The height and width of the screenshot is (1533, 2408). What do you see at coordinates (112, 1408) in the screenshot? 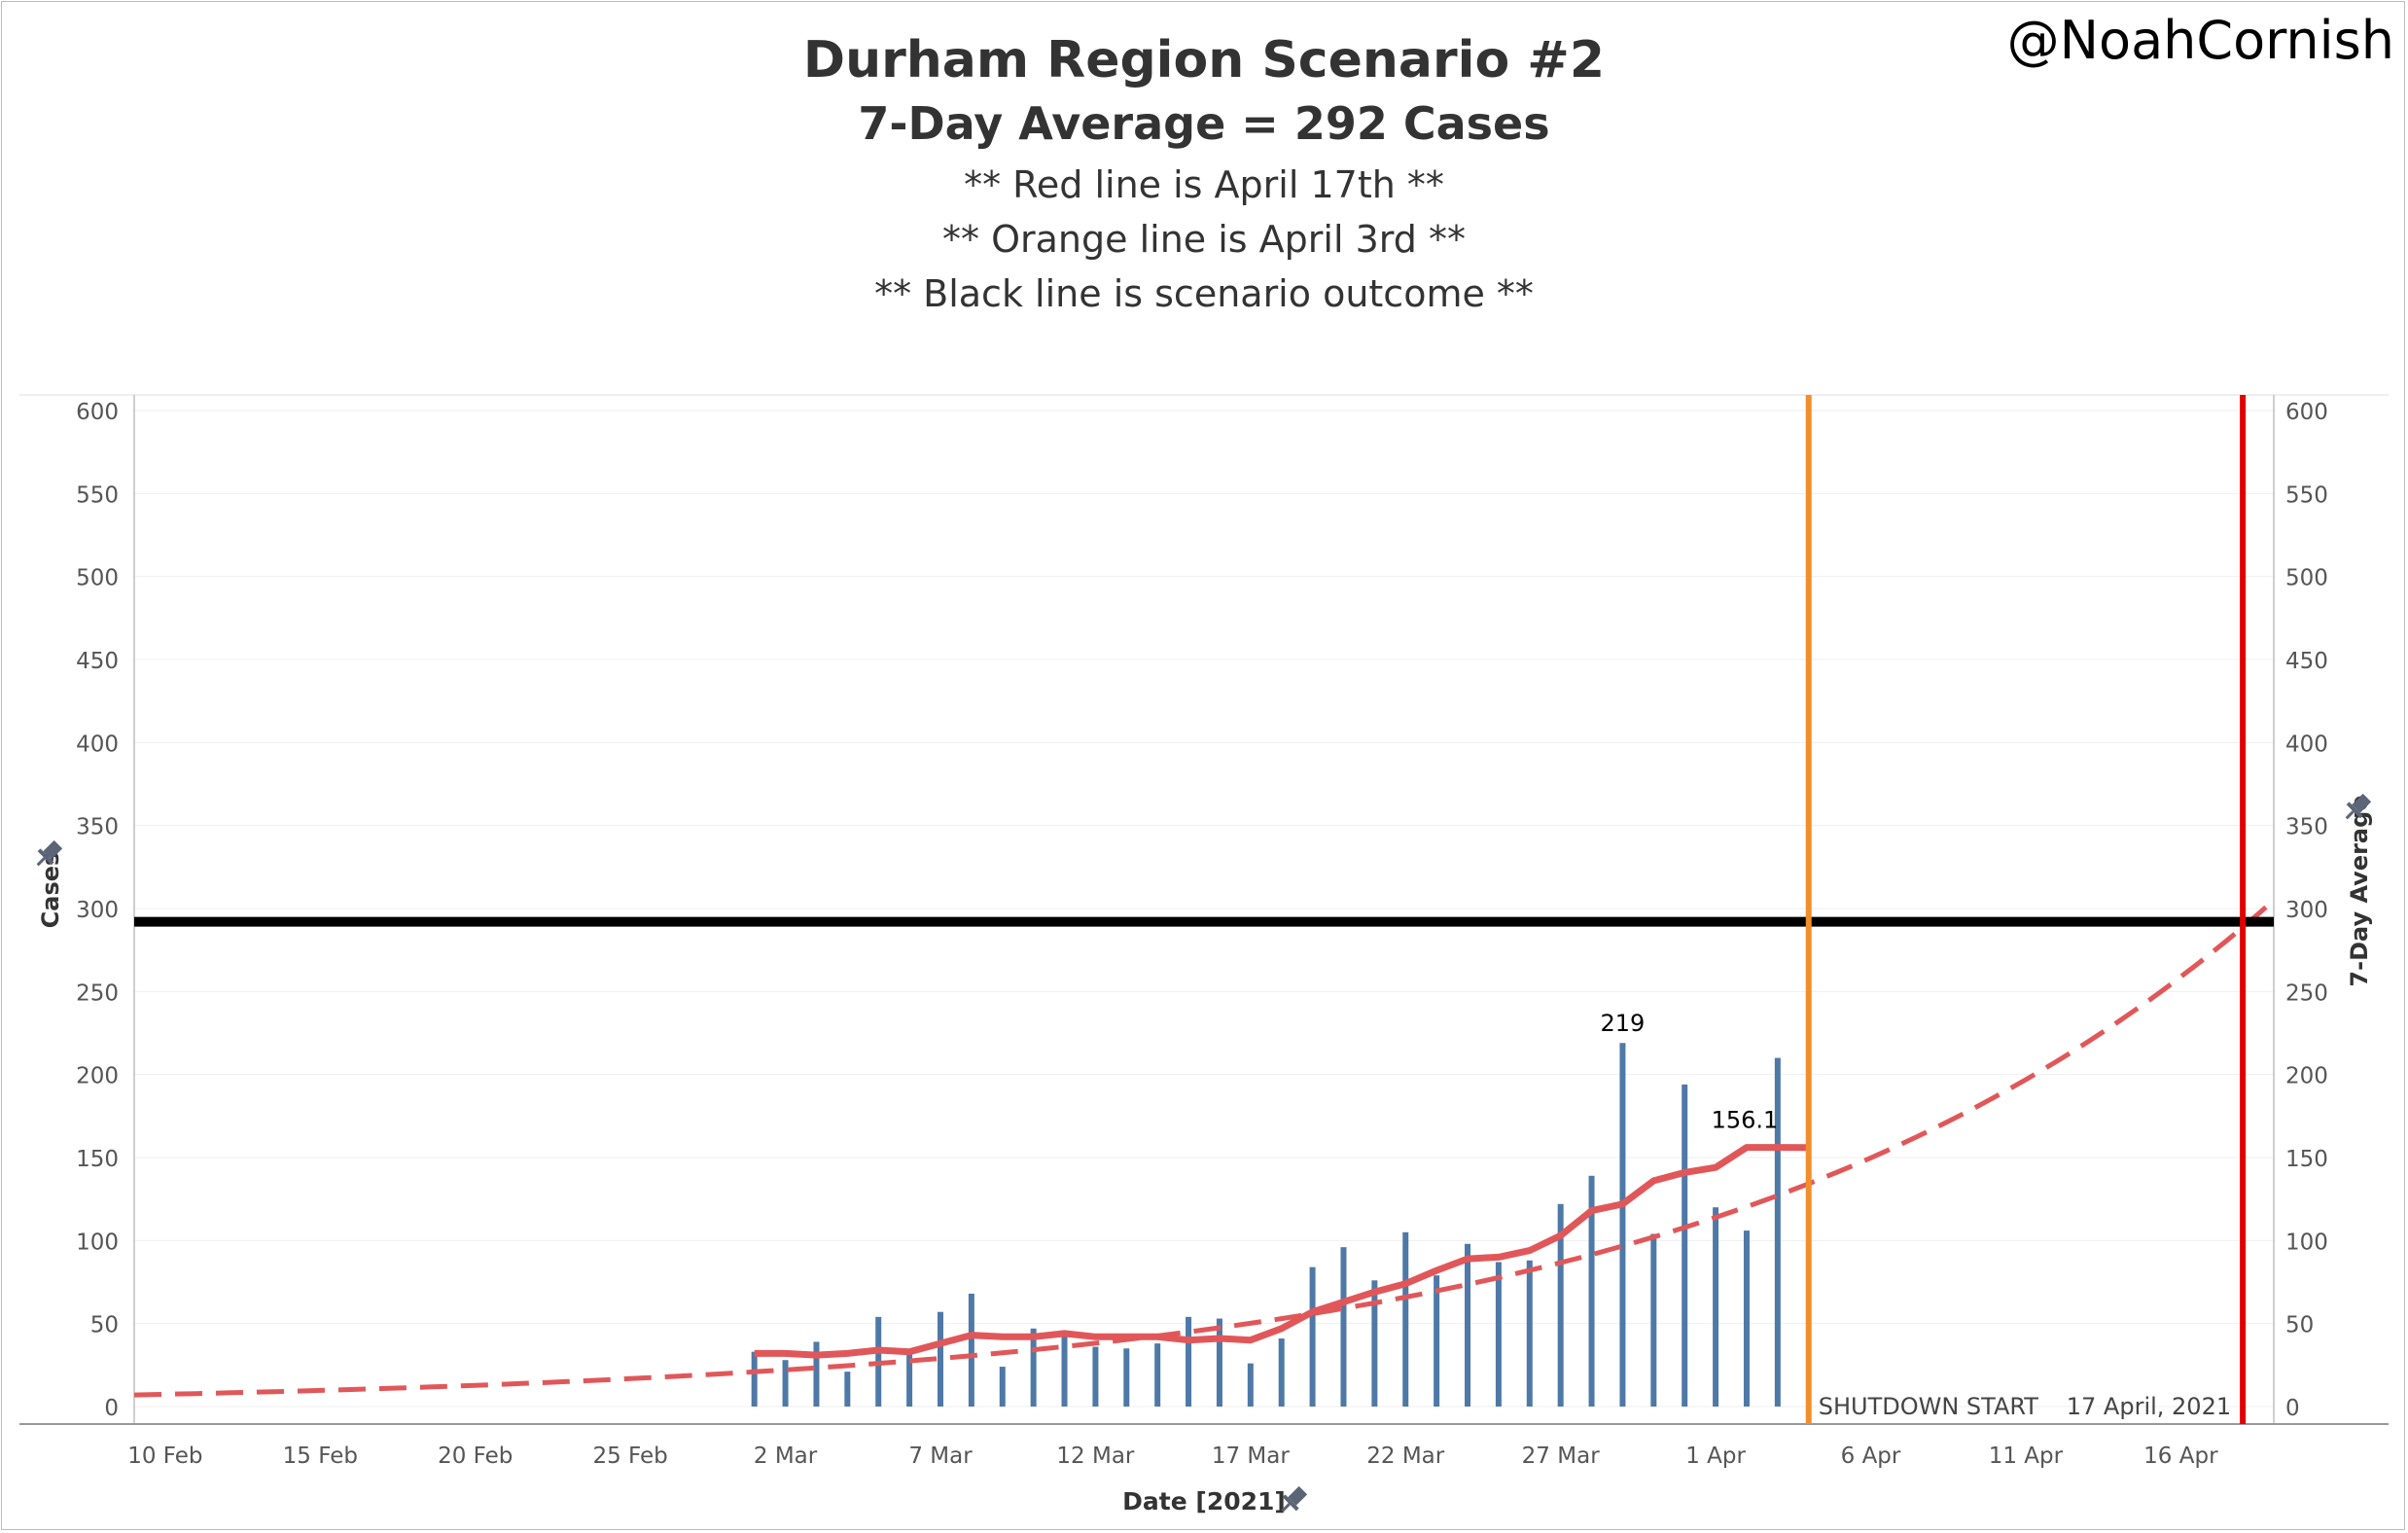
I see `y-tick-label-left: 0` at bounding box center [112, 1408].